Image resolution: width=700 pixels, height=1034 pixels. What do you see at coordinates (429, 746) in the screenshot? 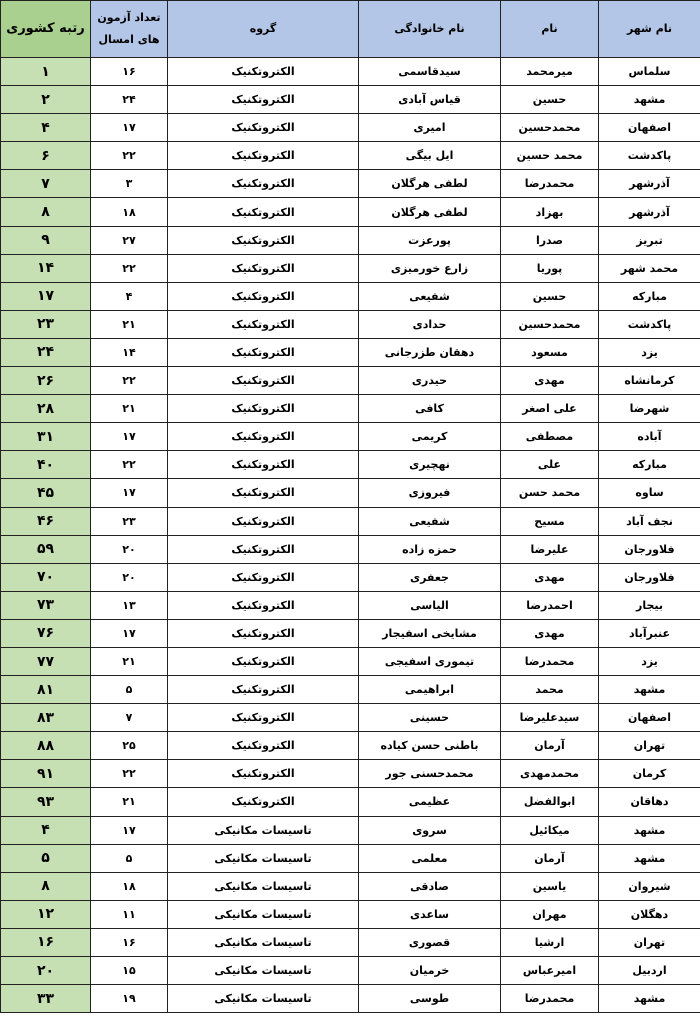
I see `cell-last-name: باطنی حسن کیاده` at bounding box center [429, 746].